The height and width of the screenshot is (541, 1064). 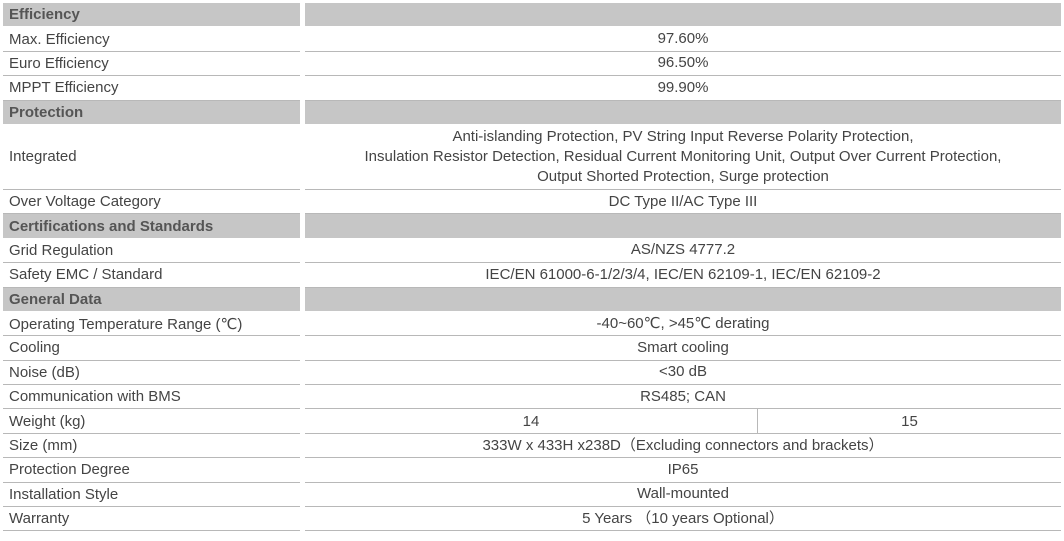 I want to click on row-label: MPPT Efficiency, so click(x=151, y=88).